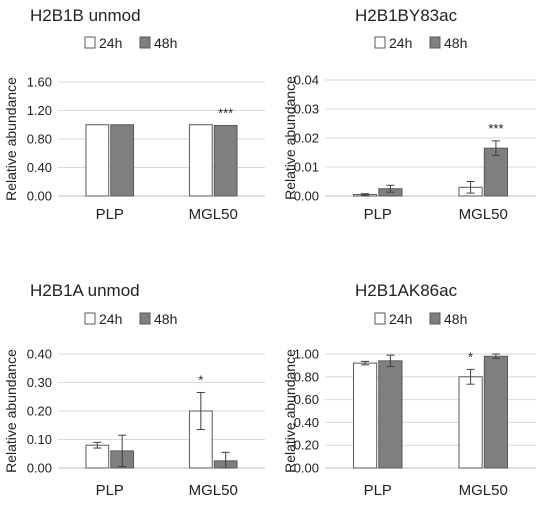 The height and width of the screenshot is (511, 550). I want to click on y-tick-label: 0.30, so click(39, 382).